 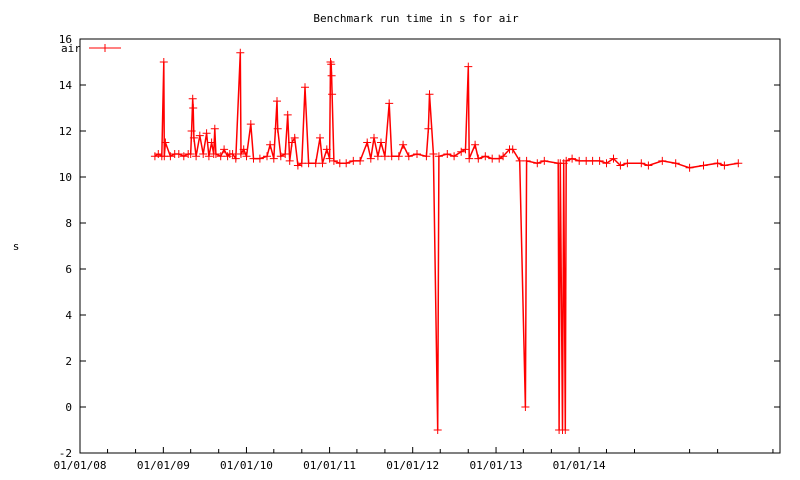 What do you see at coordinates (416, 18) in the screenshot?
I see `chart-title: Benchmark run time in s for air` at bounding box center [416, 18].